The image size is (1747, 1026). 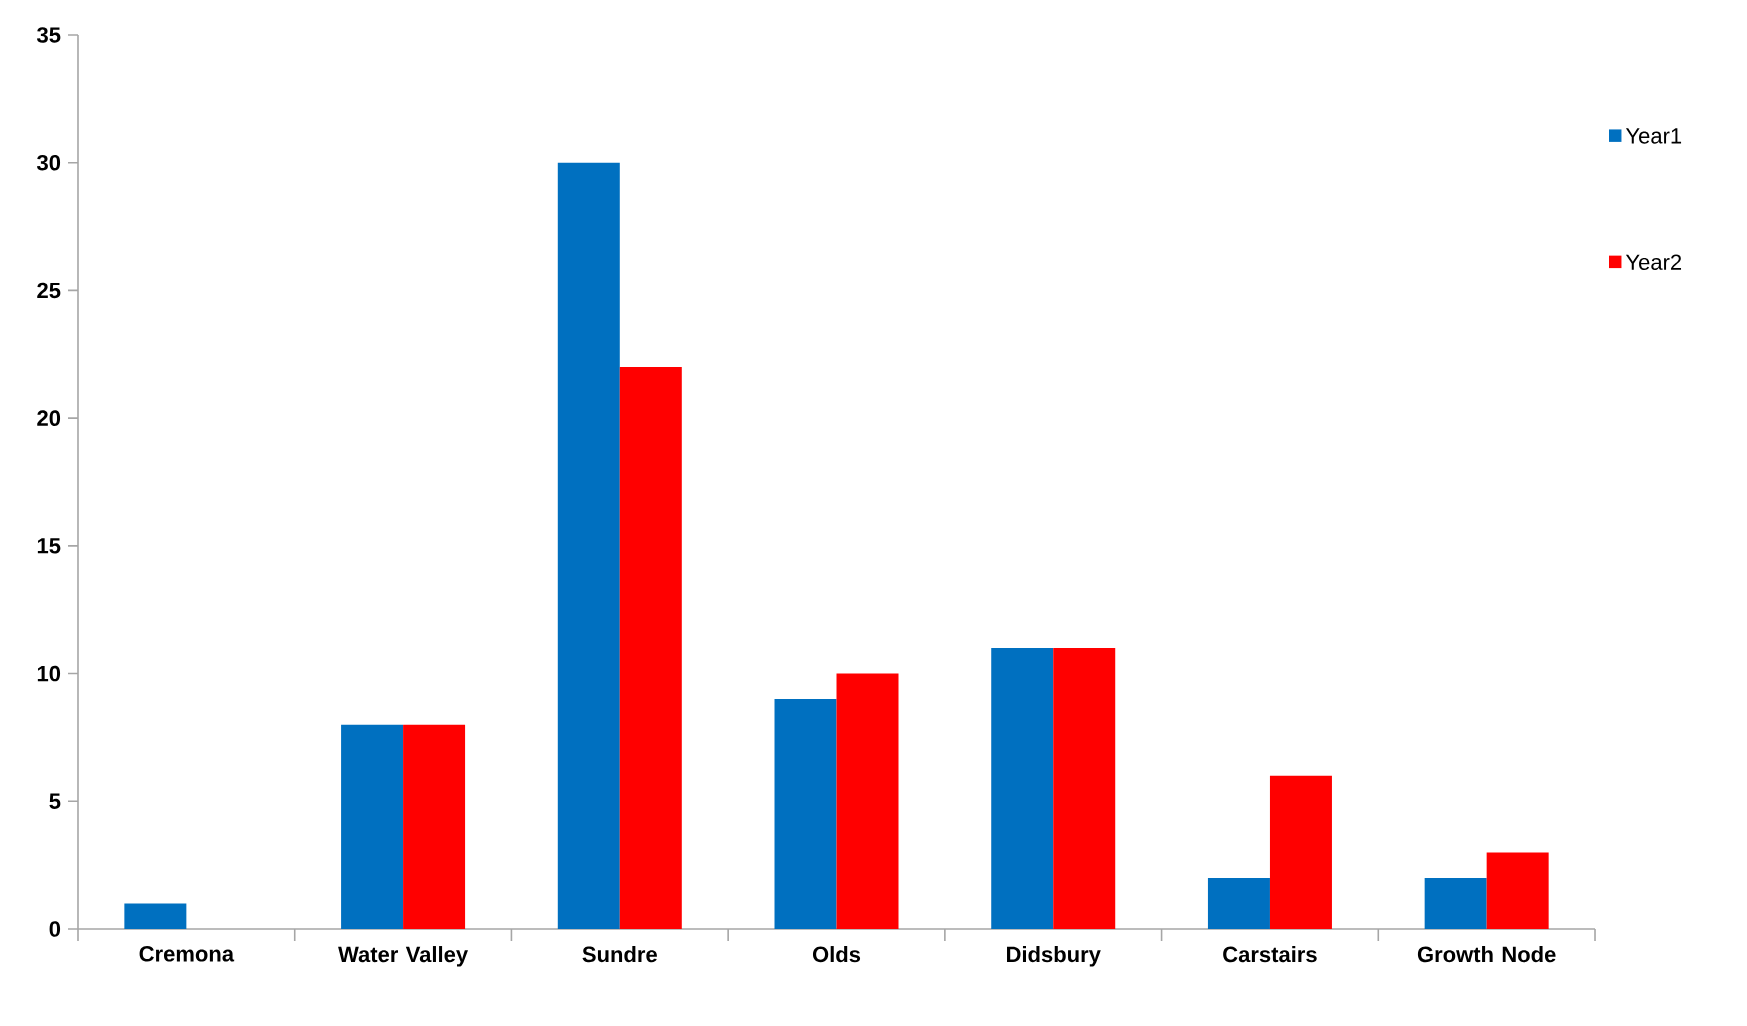 I want to click on x-tick-label: Carstairs, so click(x=1270, y=954).